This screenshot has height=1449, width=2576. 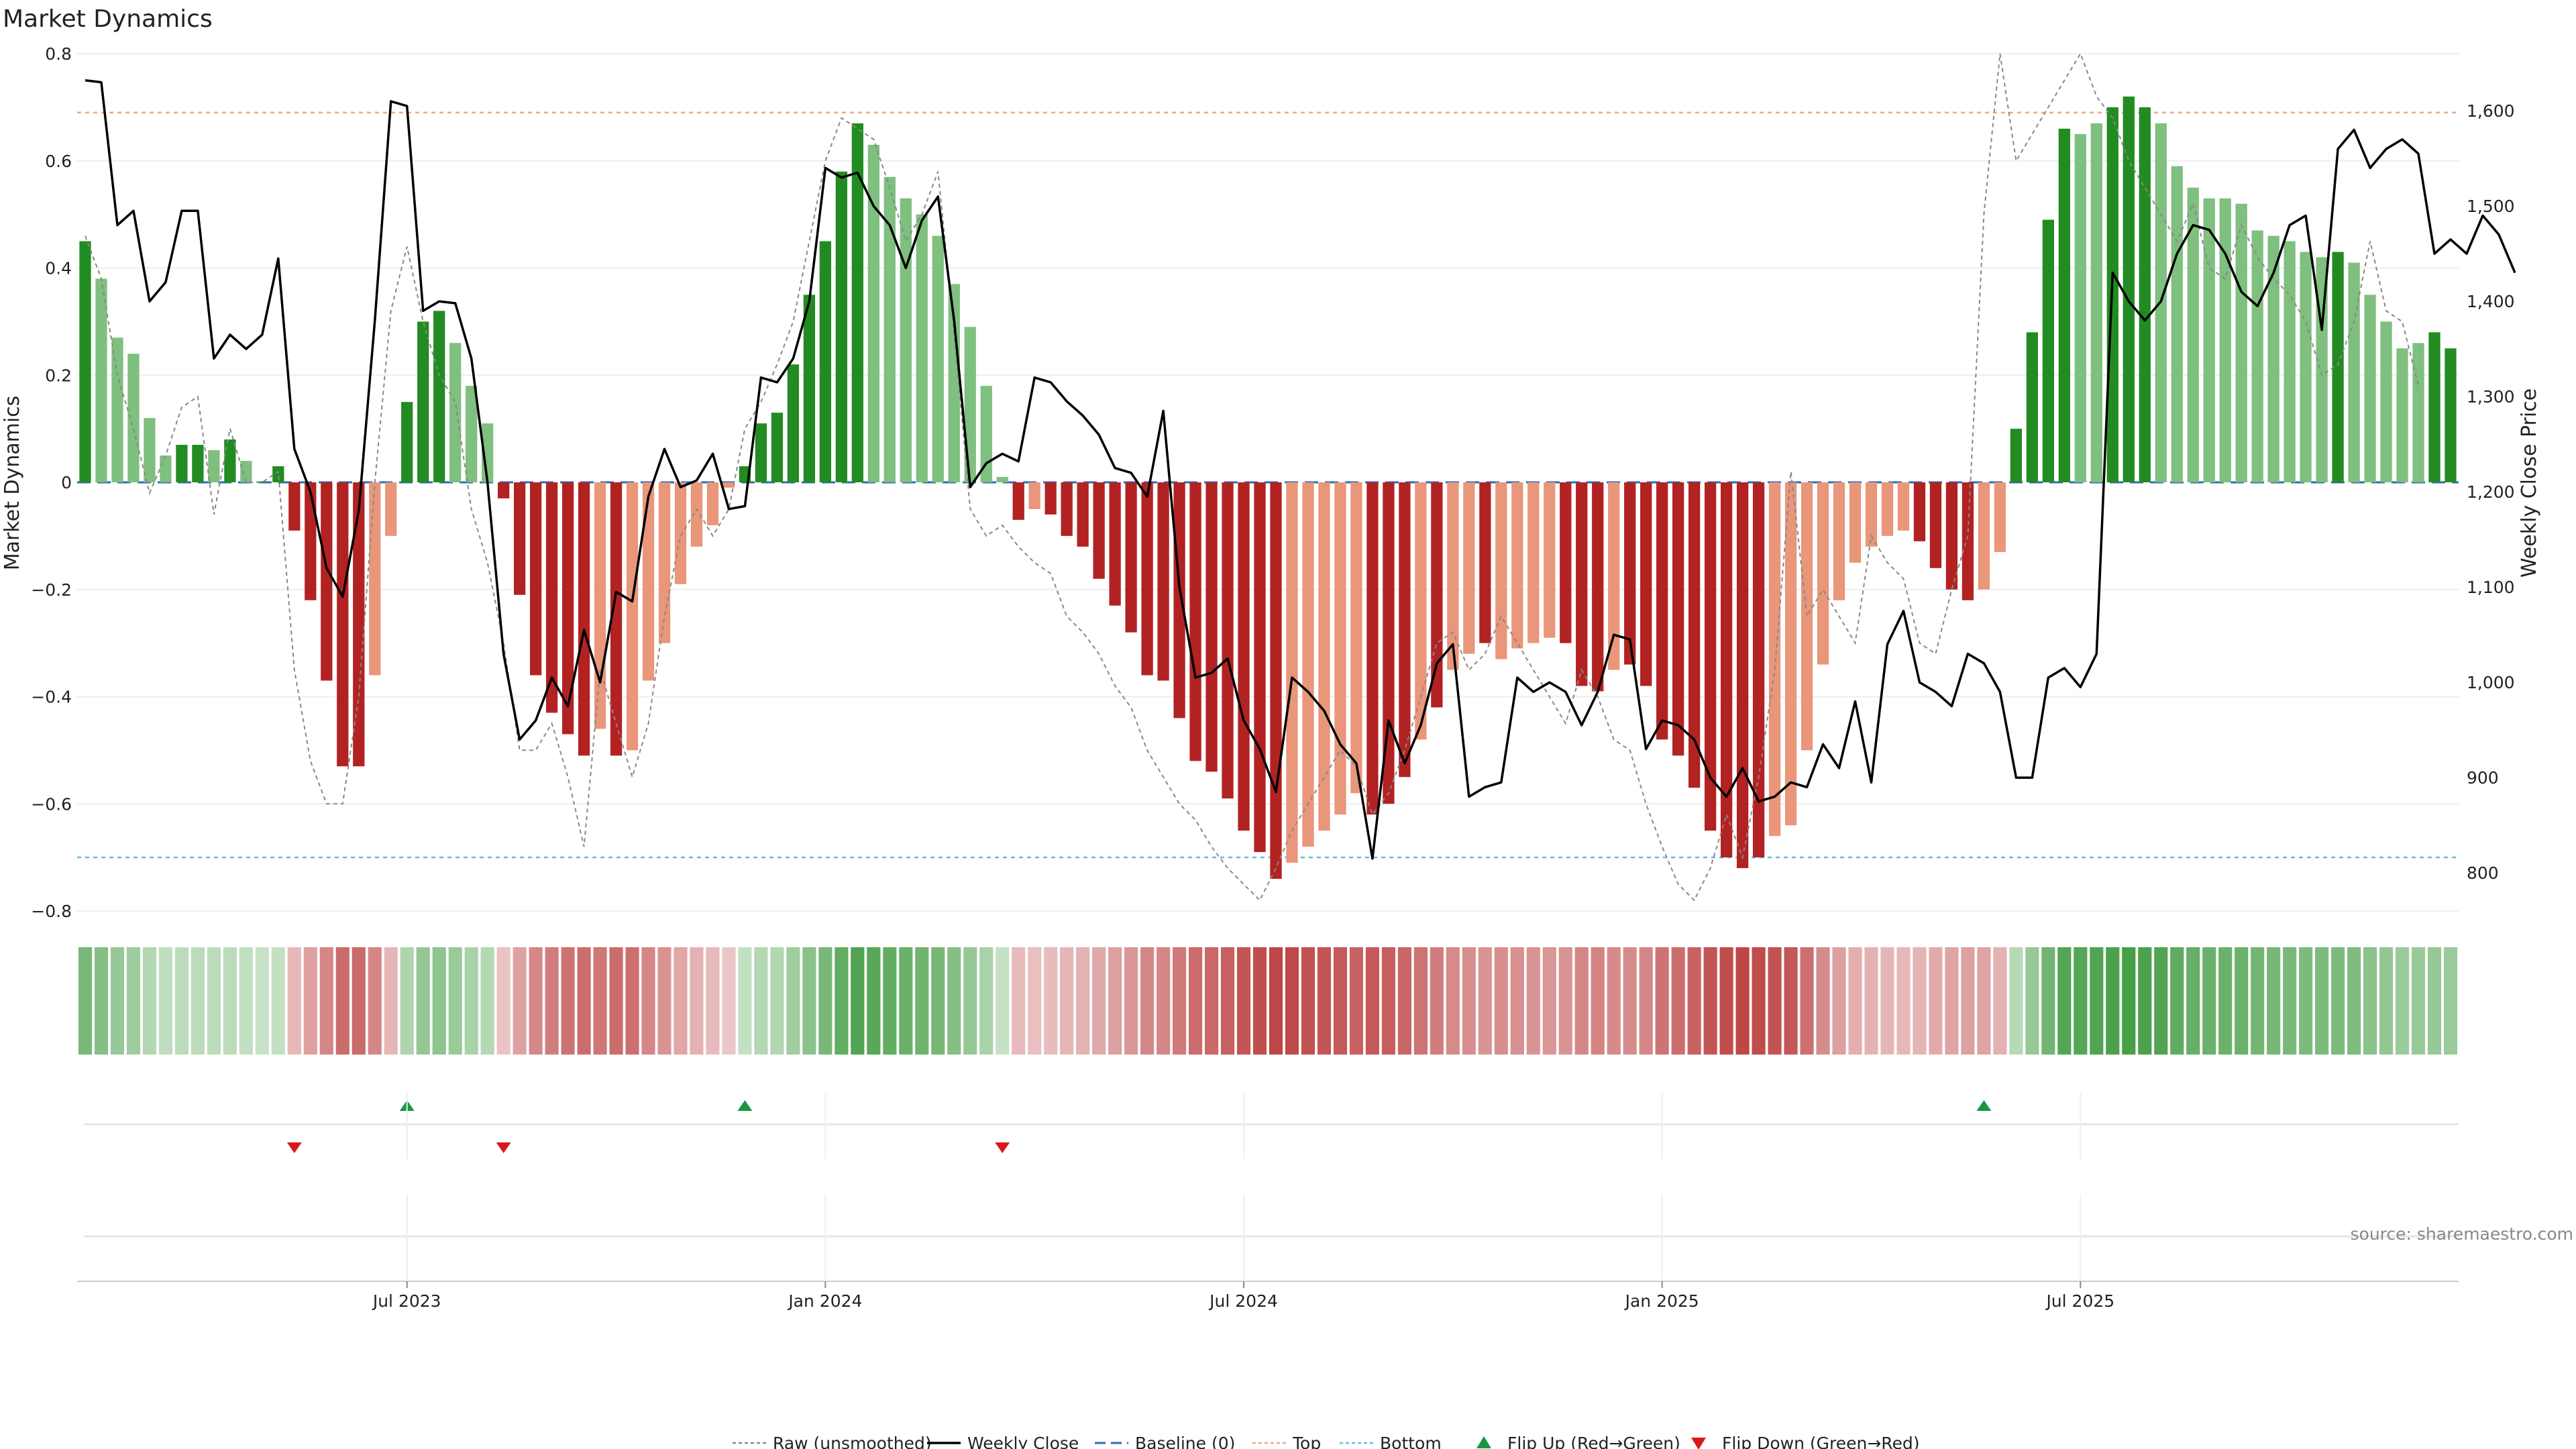 I want to click on right-tick-label: 1,600, so click(x=2491, y=111).